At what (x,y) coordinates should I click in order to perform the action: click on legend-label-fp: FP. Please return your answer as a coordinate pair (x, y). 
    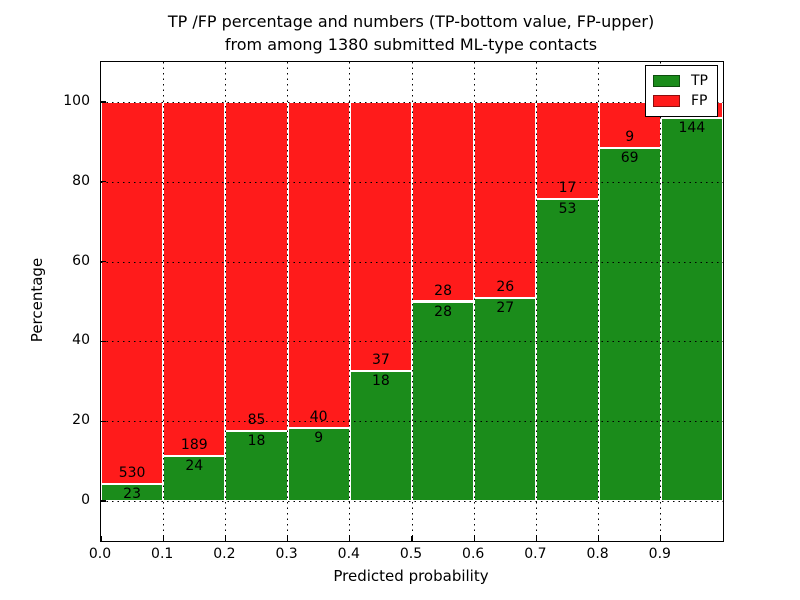
    Looking at the image, I should click on (699, 101).